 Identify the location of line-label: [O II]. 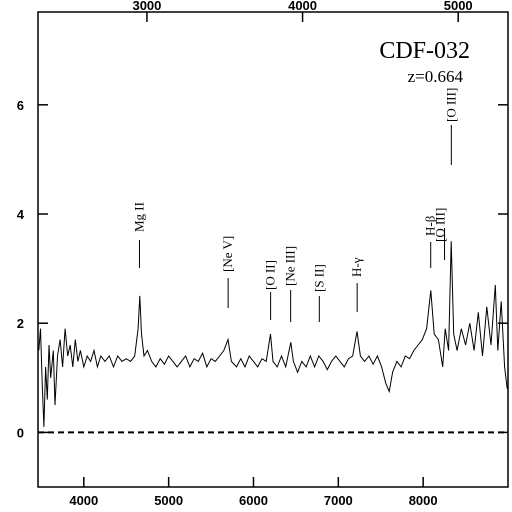
(270, 275).